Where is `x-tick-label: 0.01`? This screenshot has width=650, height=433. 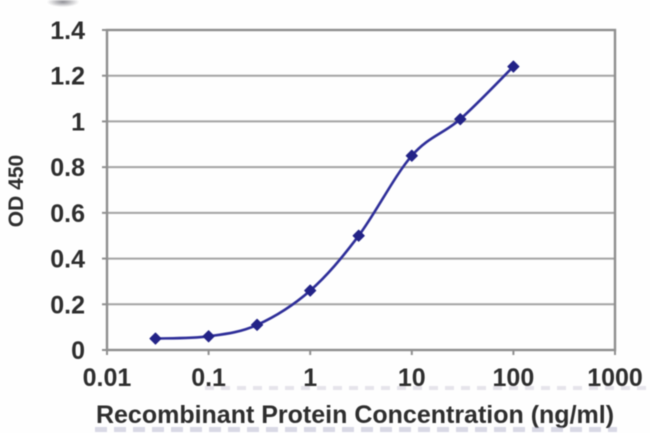 x-tick-label: 0.01 is located at coordinates (107, 378).